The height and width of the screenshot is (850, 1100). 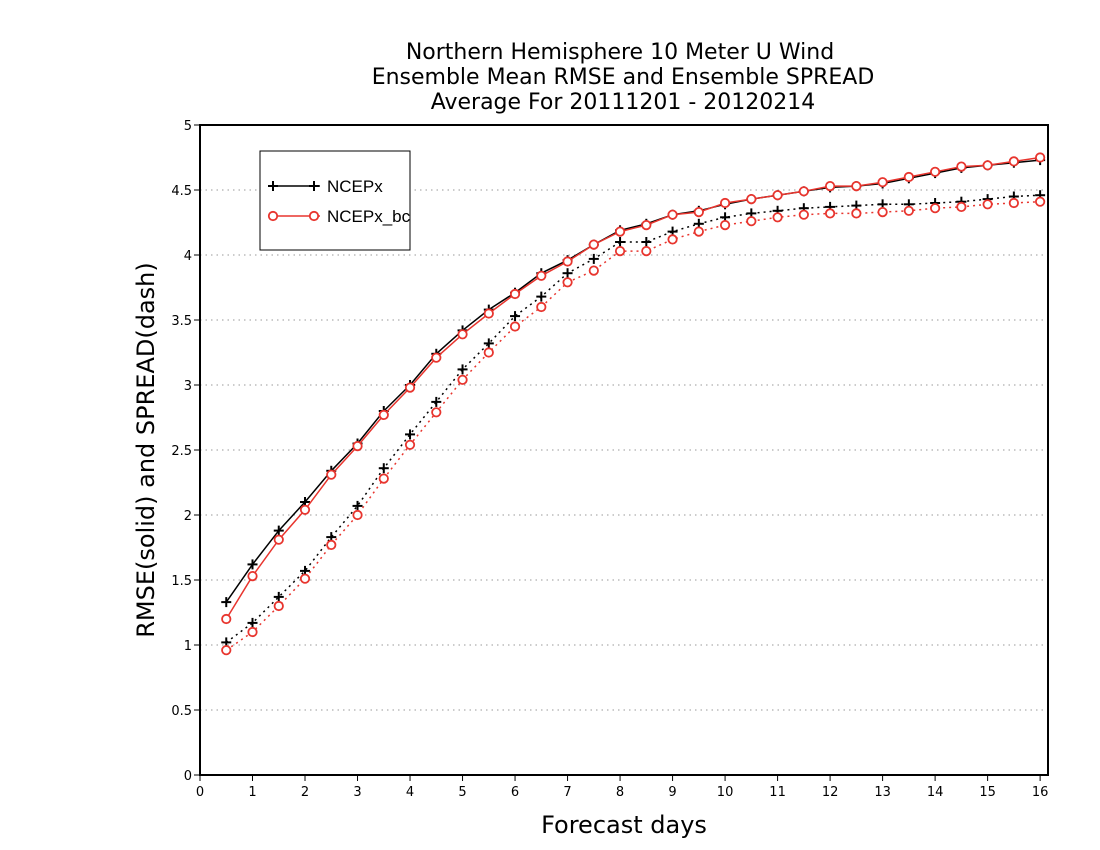 I want to click on y-tick-label-1: 1, so click(x=188, y=646).